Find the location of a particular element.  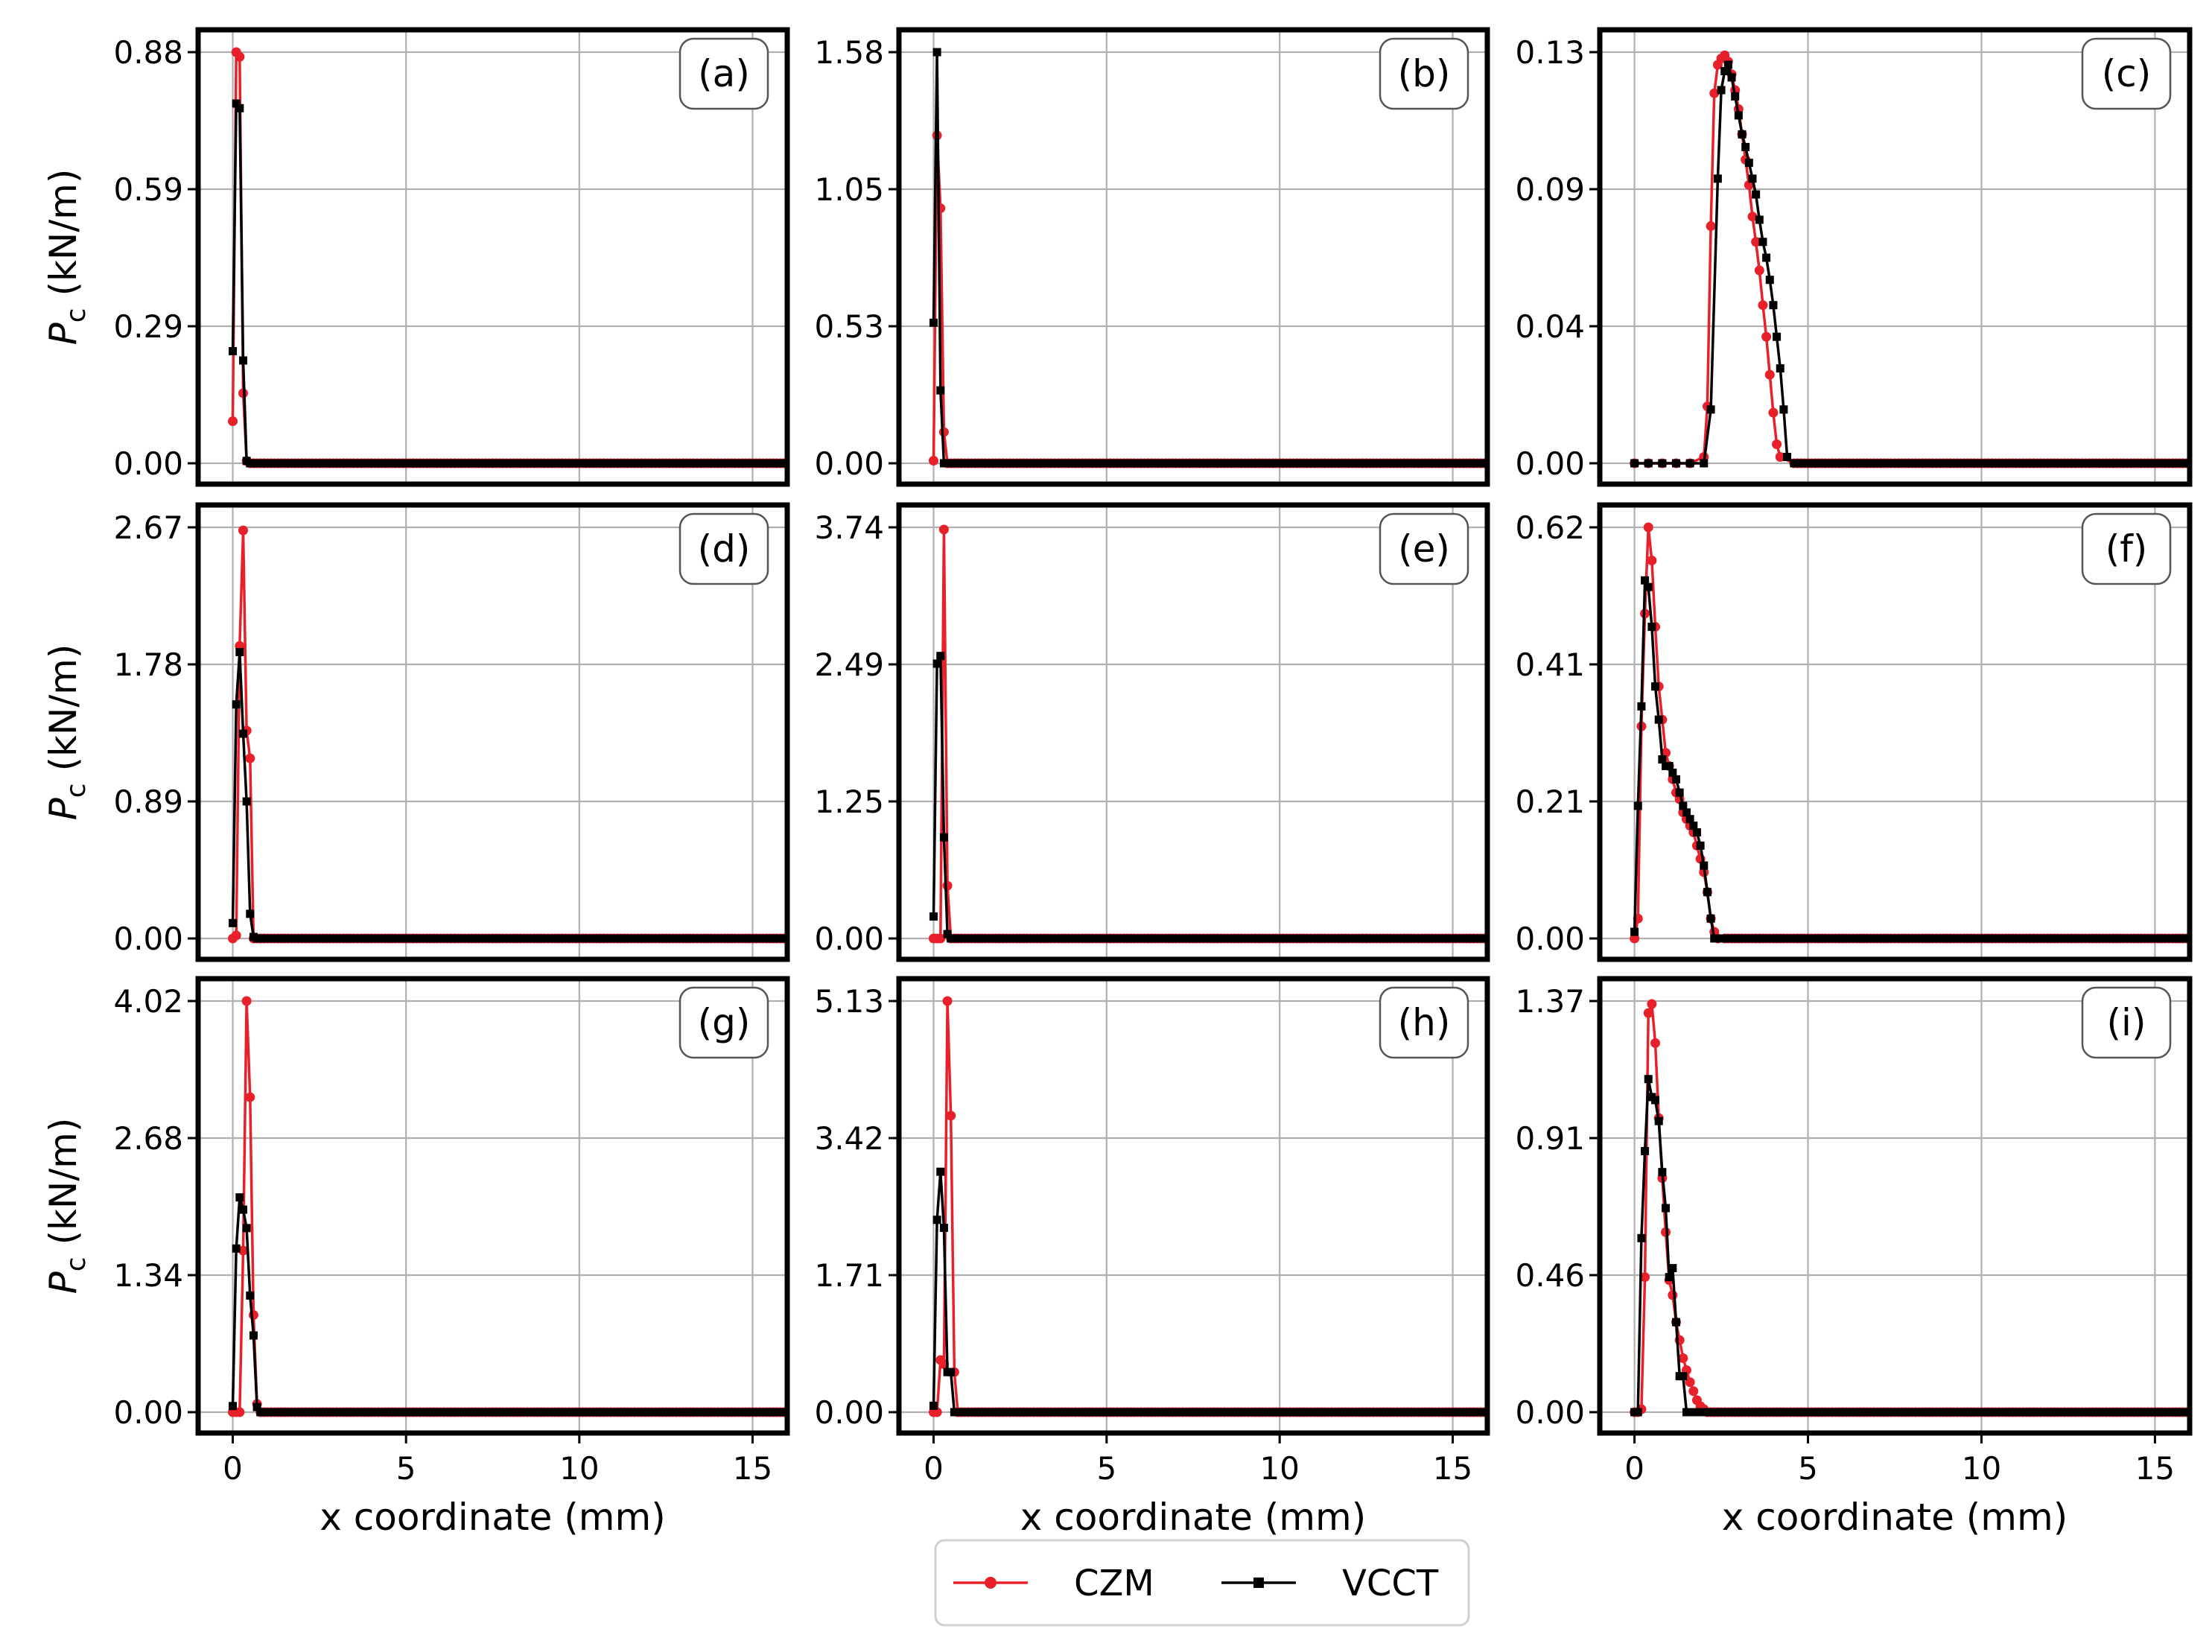

legend-marker is located at coordinates (991, 1583).